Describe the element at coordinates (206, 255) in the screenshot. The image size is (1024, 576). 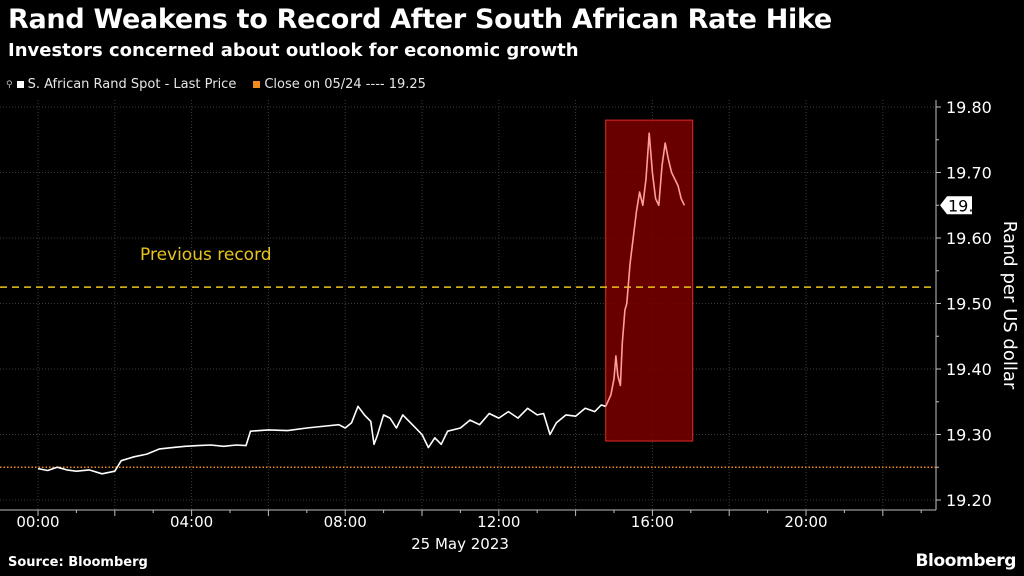
I see `annotation-previous-record: Previous record` at that location.